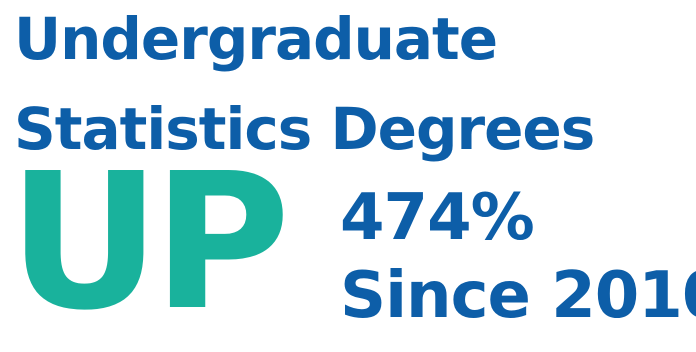 This screenshot has height=352, width=696. Describe the element at coordinates (518, 296) in the screenshot. I see `since-year: Since 2010` at that location.